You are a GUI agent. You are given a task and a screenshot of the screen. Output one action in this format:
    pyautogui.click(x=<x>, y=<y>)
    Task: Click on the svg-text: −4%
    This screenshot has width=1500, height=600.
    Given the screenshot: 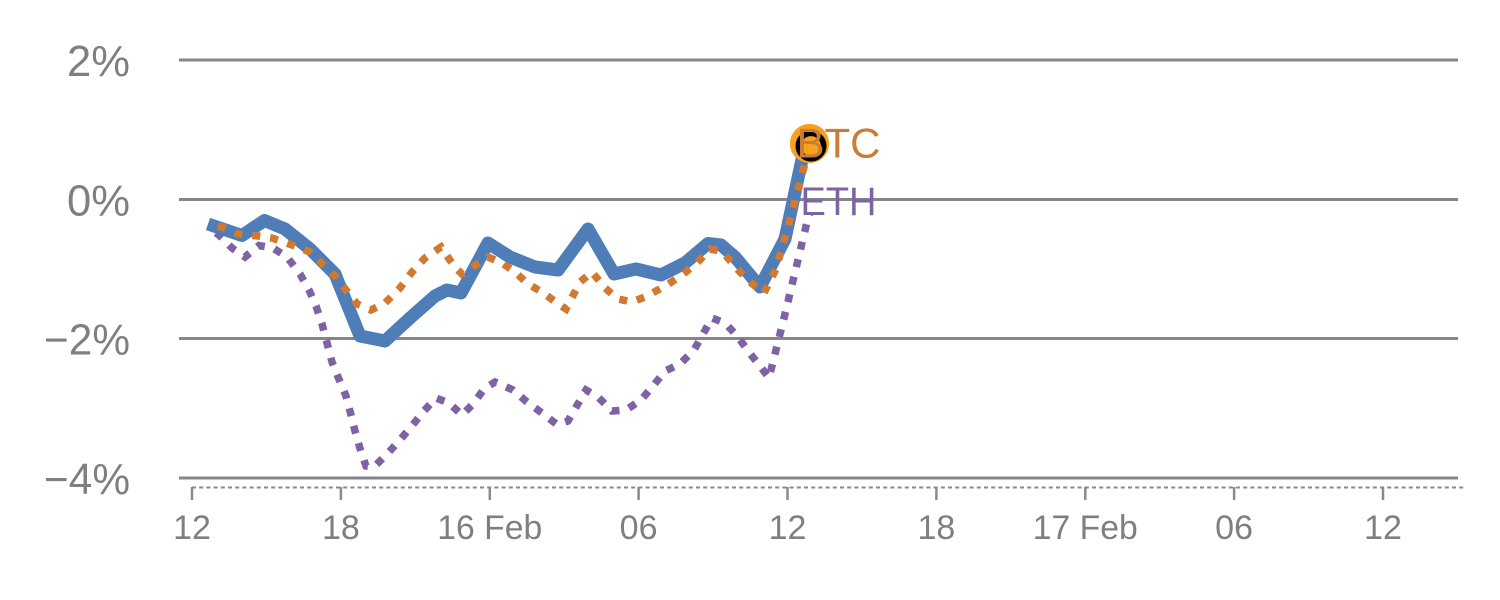 What is the action you would take?
    pyautogui.click(x=87, y=480)
    